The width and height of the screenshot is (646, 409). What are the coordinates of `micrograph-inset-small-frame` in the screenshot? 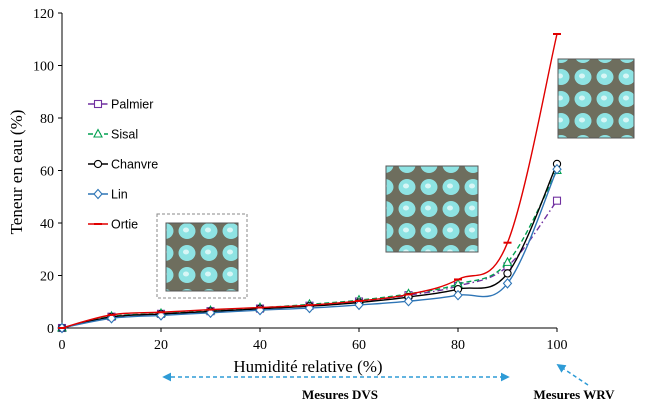 It's located at (202, 256).